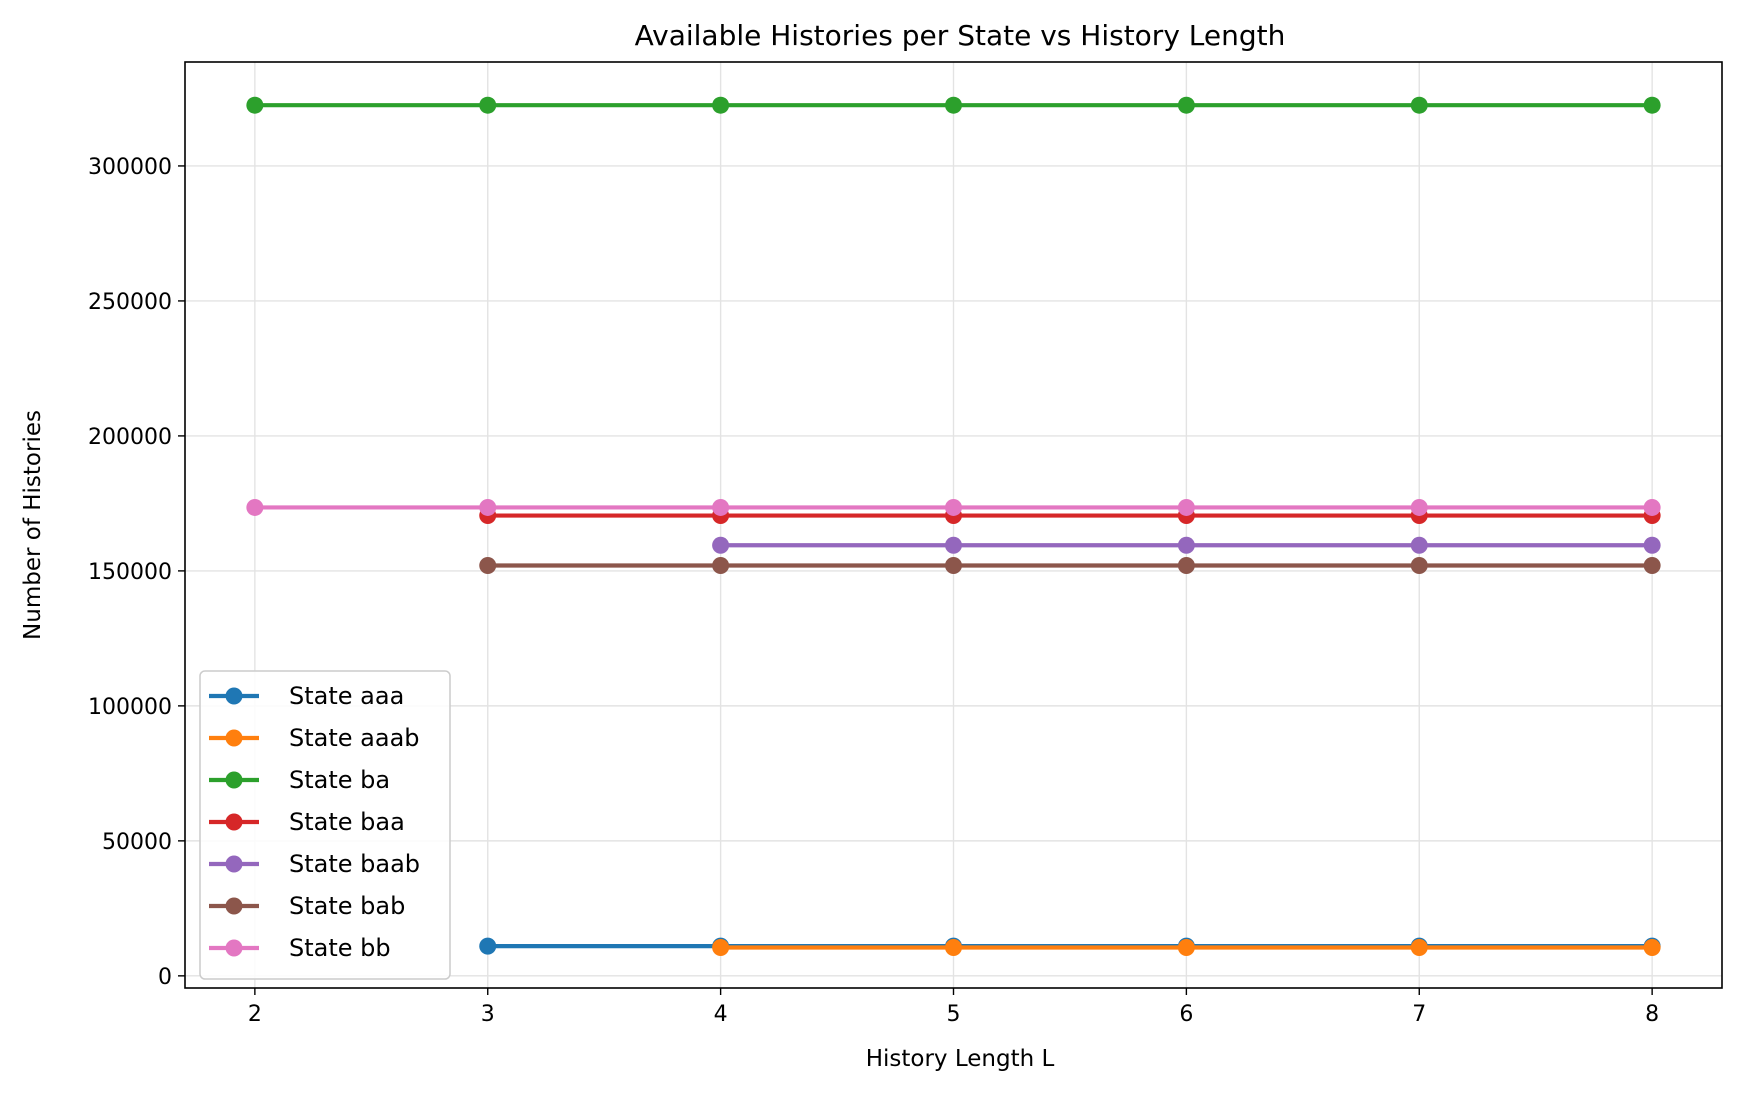 This screenshot has height=1093, width=1755. What do you see at coordinates (255, 1014) in the screenshot?
I see `x-tick-label: 2` at bounding box center [255, 1014].